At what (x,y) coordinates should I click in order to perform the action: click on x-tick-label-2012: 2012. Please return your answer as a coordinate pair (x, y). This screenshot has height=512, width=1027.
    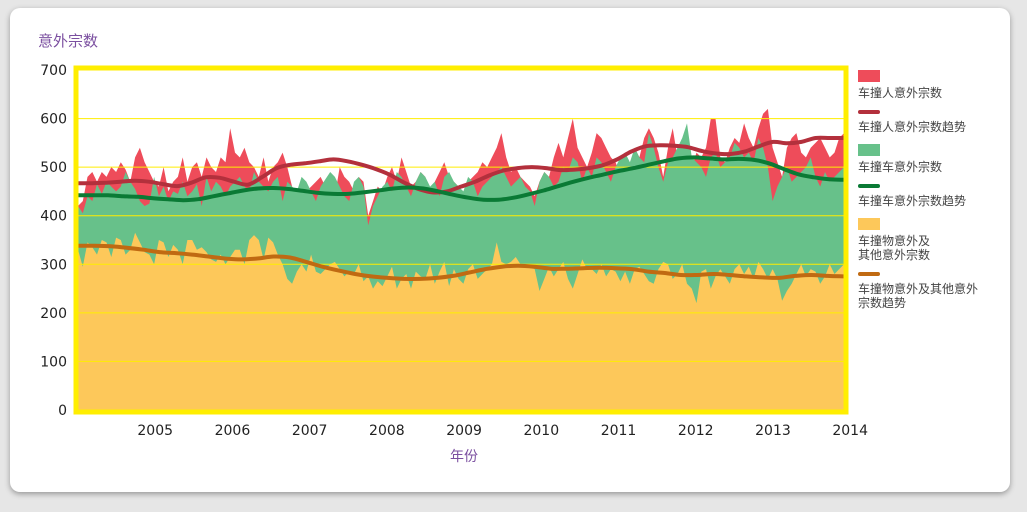
    Looking at the image, I should click on (696, 431).